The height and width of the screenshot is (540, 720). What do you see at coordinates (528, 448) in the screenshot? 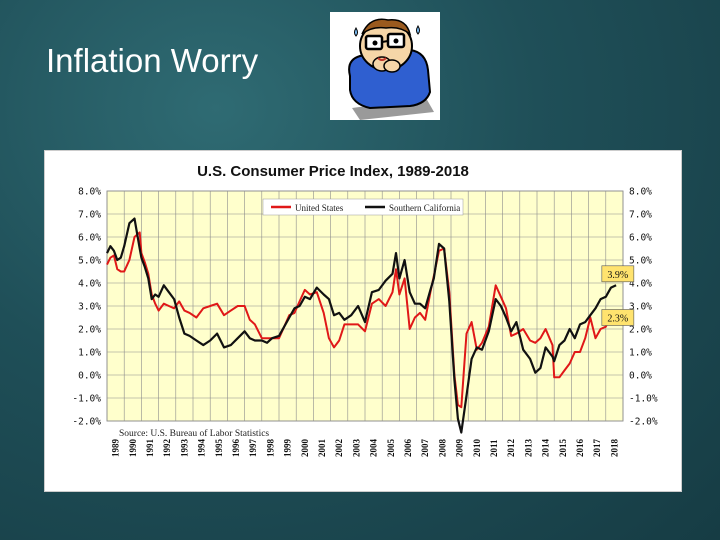
I see `x-tick-label: 2013` at bounding box center [528, 448].